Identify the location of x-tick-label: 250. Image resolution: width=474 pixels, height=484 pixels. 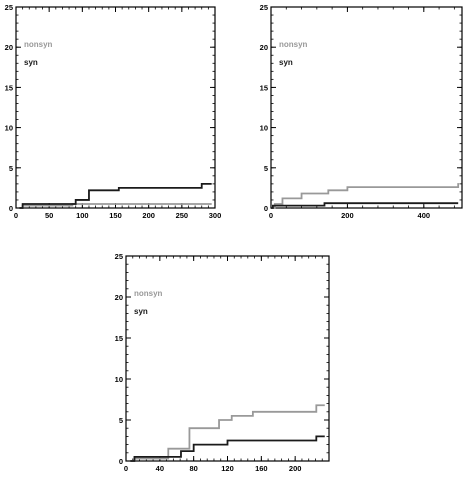
(182, 215).